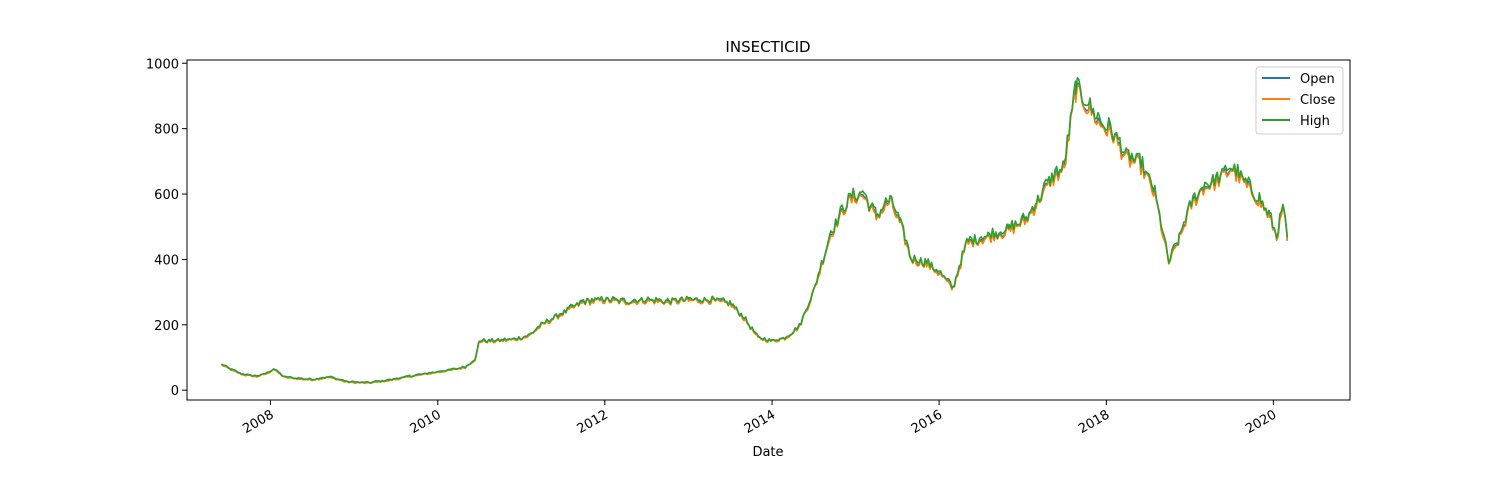 This screenshot has height=500, width=1500. Describe the element at coordinates (166, 260) in the screenshot. I see `y-tick-label: 400` at that location.